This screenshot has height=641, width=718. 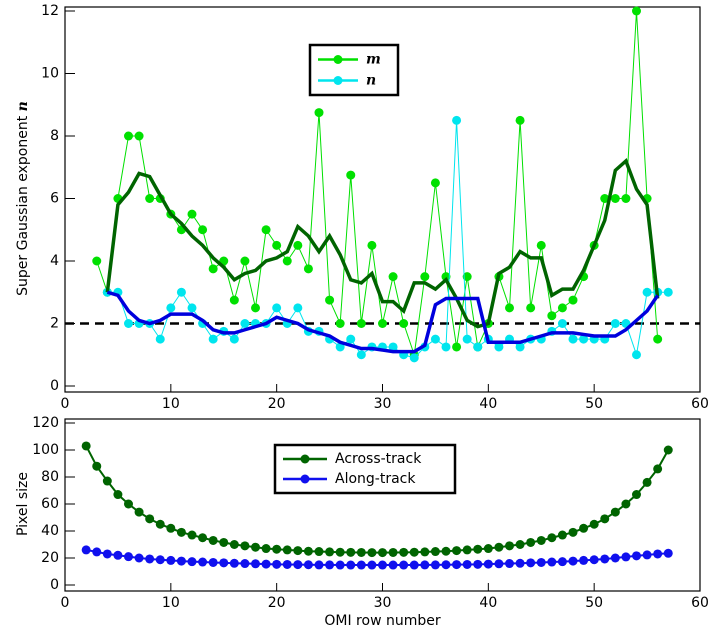 What do you see at coordinates (277, 603) in the screenshot?
I see `x-tick-label: 20` at bounding box center [277, 603].